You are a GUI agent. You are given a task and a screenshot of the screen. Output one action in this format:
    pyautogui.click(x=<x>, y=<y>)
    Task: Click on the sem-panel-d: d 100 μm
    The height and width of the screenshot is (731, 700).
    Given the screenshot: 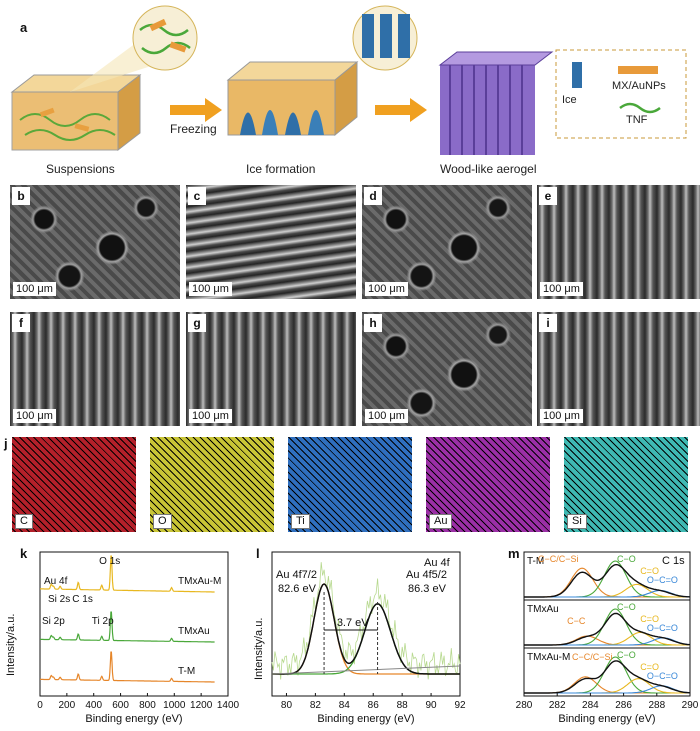 What is the action you would take?
    pyautogui.click(x=447, y=242)
    